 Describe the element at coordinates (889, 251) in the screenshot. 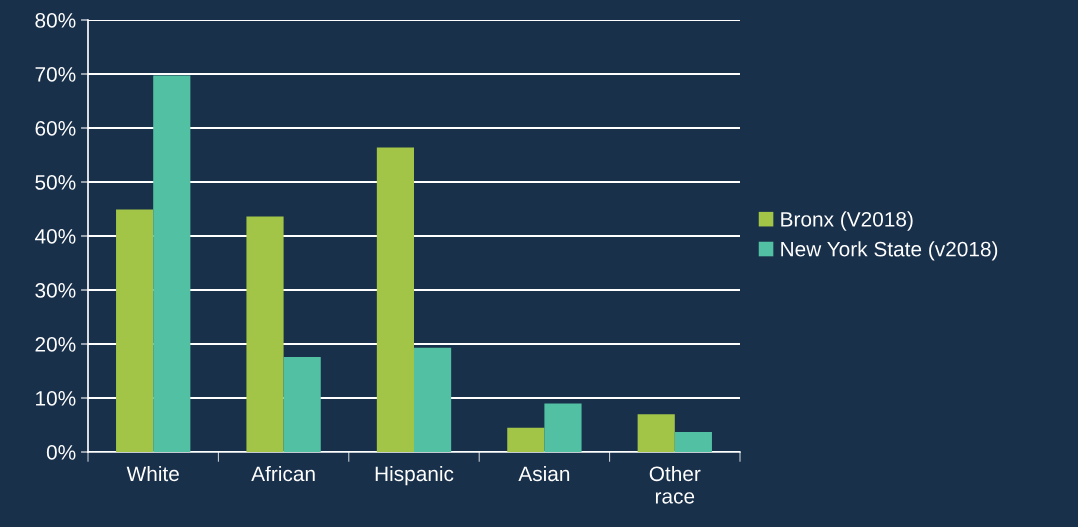

I see `legend-label: New York State (v2018)` at that location.